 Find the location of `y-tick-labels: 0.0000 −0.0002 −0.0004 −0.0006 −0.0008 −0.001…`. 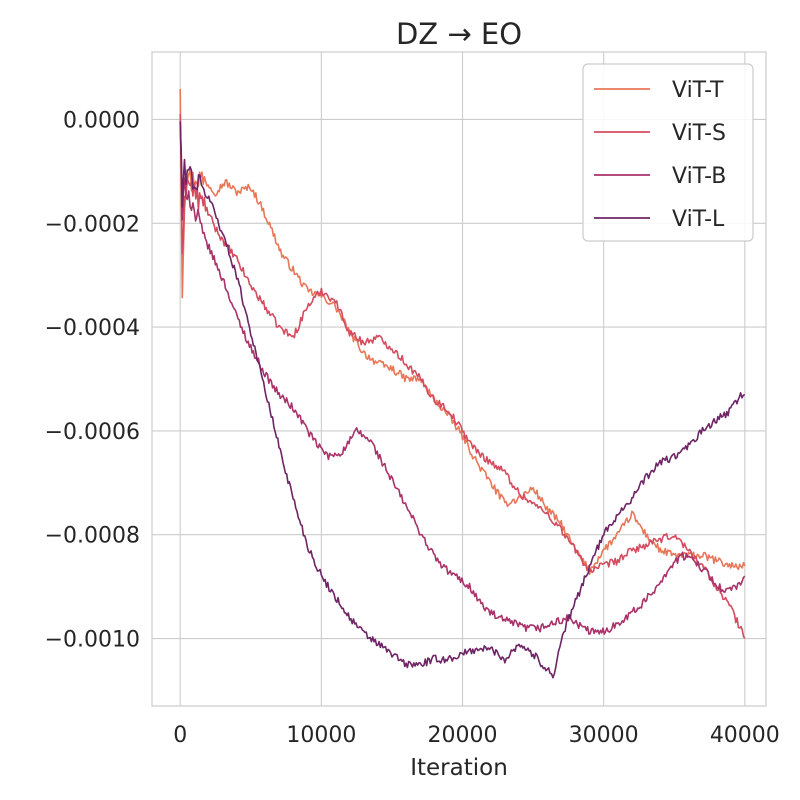

y-tick-labels: 0.0000 −0.0002 −0.0004 −0.0006 −0.0008 −0.001… is located at coordinates (92, 380).